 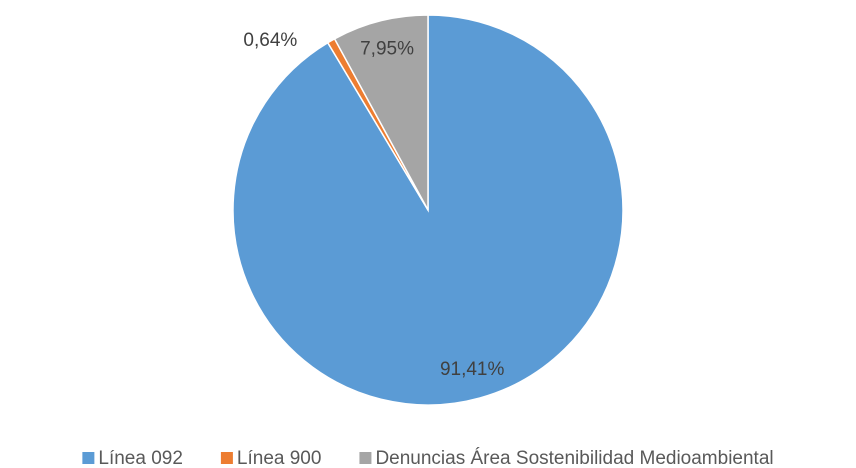 What do you see at coordinates (387, 48) in the screenshot?
I see `data-label: 7,95%` at bounding box center [387, 48].